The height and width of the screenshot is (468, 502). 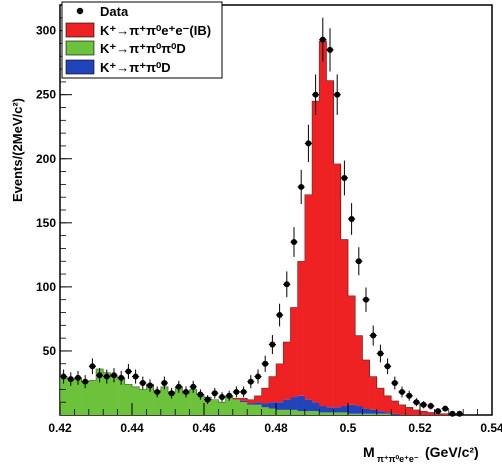 I want to click on x-tick-label-0: 0.42, so click(x=60, y=428).